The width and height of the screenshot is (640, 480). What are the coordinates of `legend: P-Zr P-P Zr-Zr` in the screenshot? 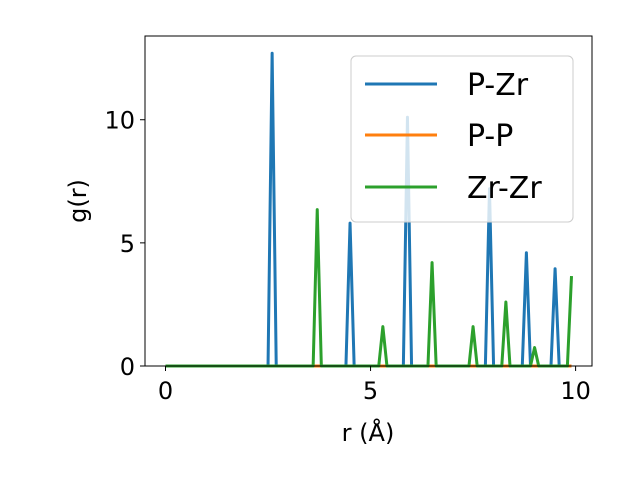 It's located at (462, 139).